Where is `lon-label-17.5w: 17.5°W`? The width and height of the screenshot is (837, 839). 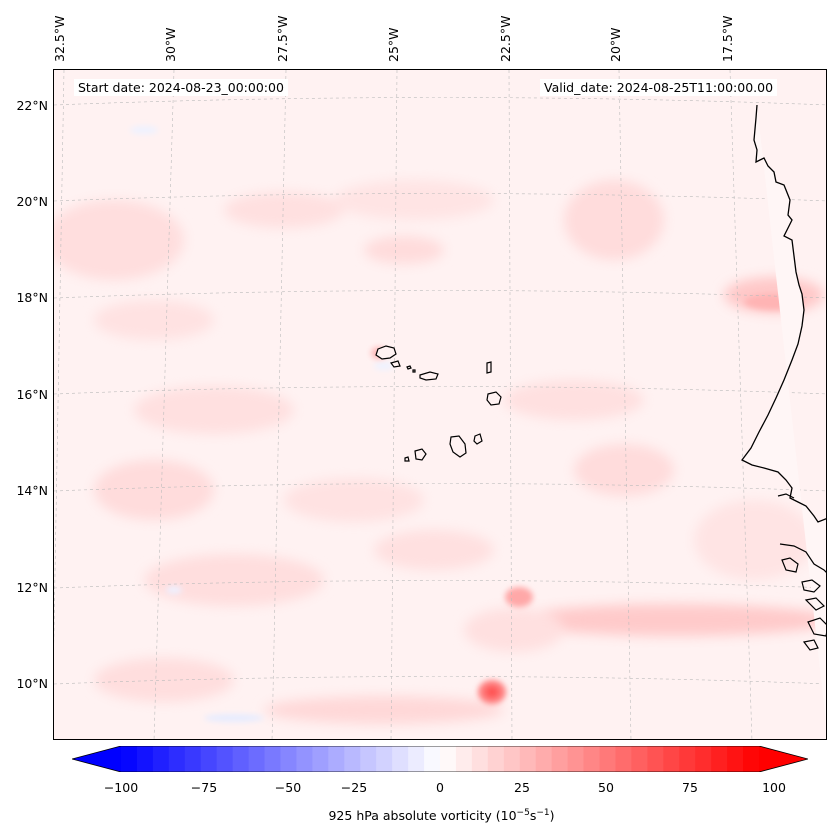 lon-label-17.5w: 17.5°W is located at coordinates (727, 38).